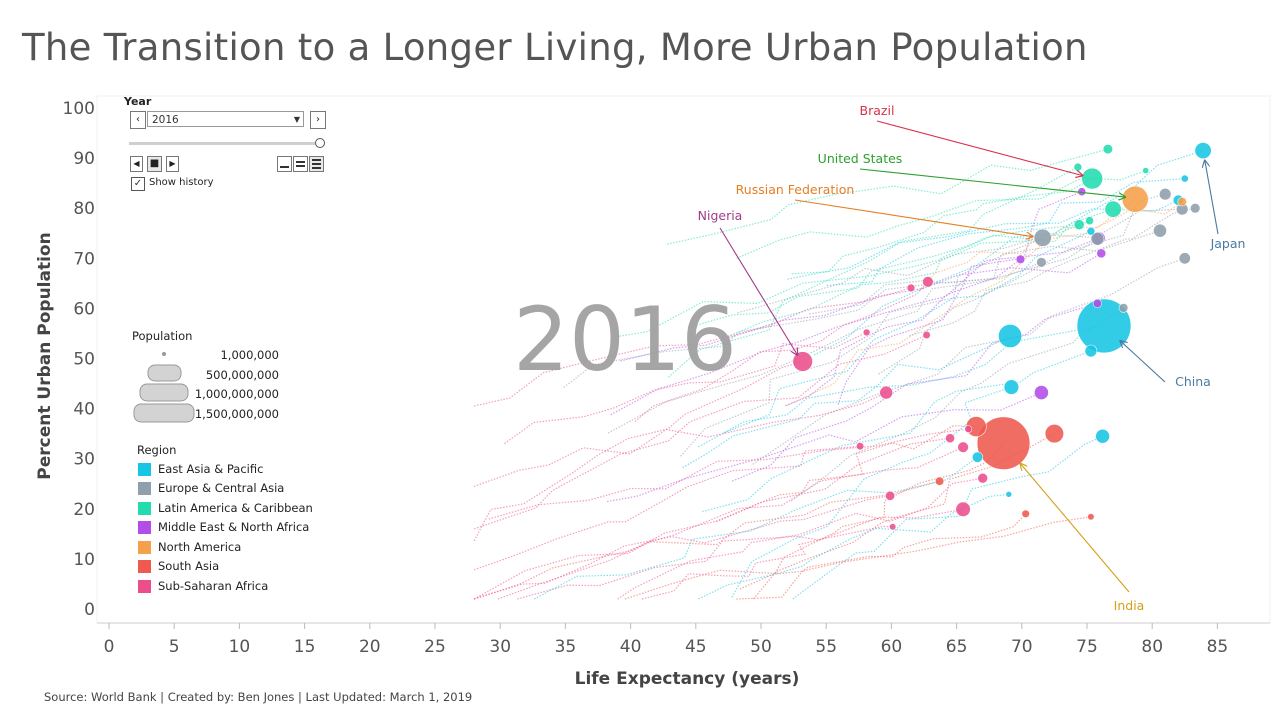 The height and width of the screenshot is (720, 1280). Describe the element at coordinates (963, 447) in the screenshot. I see `bubble-tanzania: Tanzania` at that location.